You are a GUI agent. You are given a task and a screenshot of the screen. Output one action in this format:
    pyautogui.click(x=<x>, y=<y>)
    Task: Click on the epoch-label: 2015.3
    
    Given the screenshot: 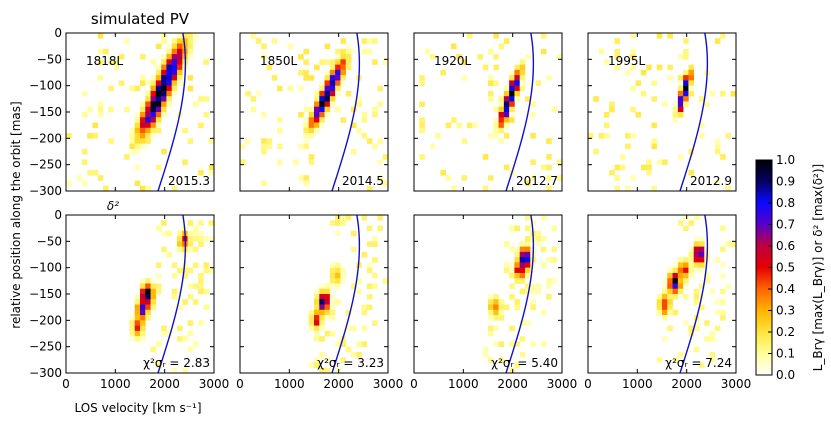 What is the action you would take?
    pyautogui.click(x=189, y=181)
    